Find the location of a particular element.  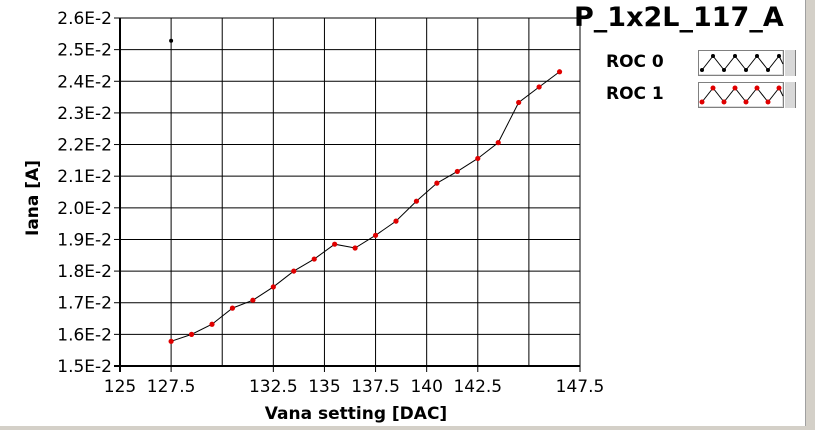

x-tick-label: 147.5 is located at coordinates (580, 387).